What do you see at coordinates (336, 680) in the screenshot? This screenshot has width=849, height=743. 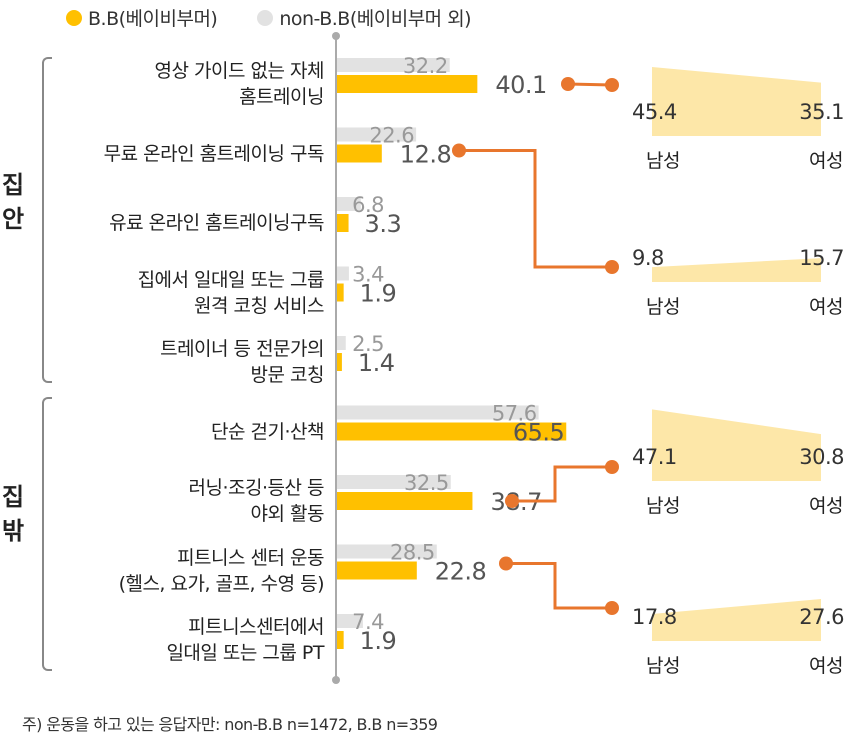 I see `axis-cap-bottom` at bounding box center [336, 680].